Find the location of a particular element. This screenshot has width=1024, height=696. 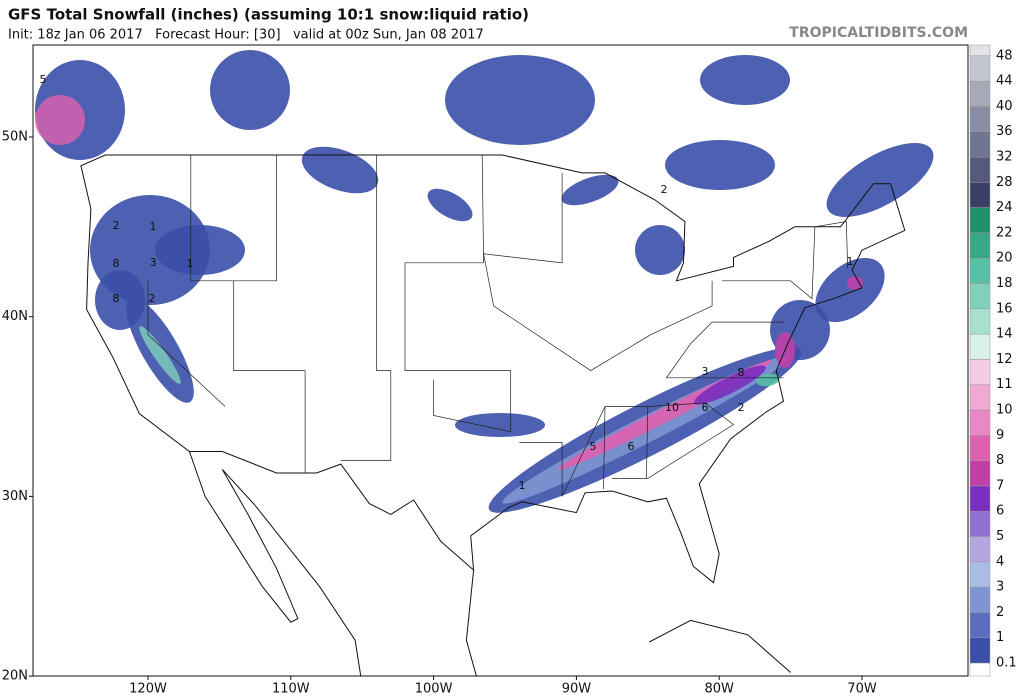

colorbar-label: 40 is located at coordinates (1004, 106).